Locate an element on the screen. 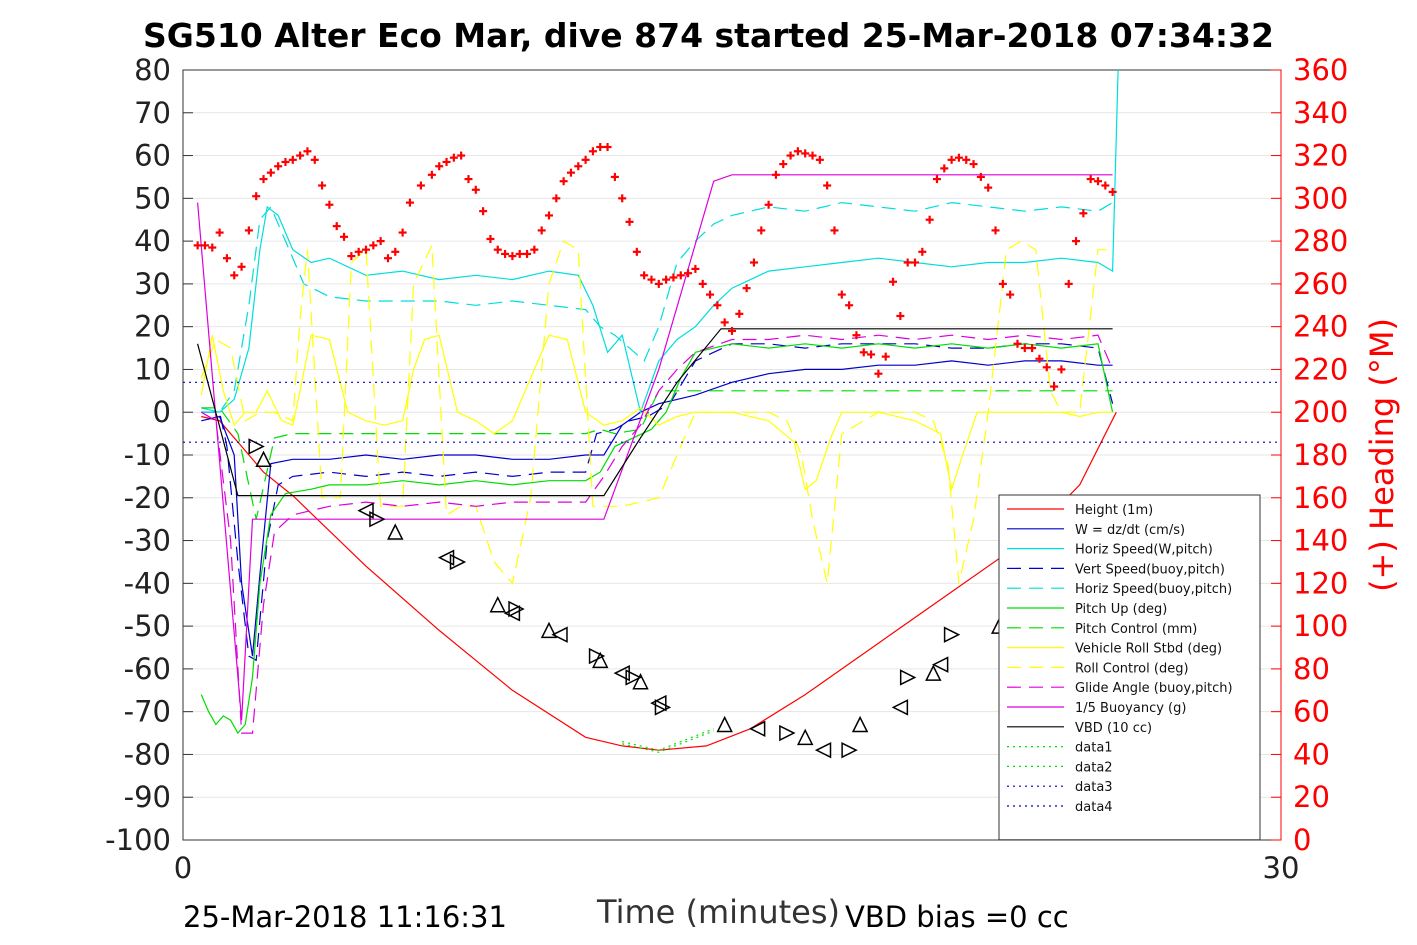 This screenshot has height=945, width=1417. y-tick-label: -40 is located at coordinates (147, 583).